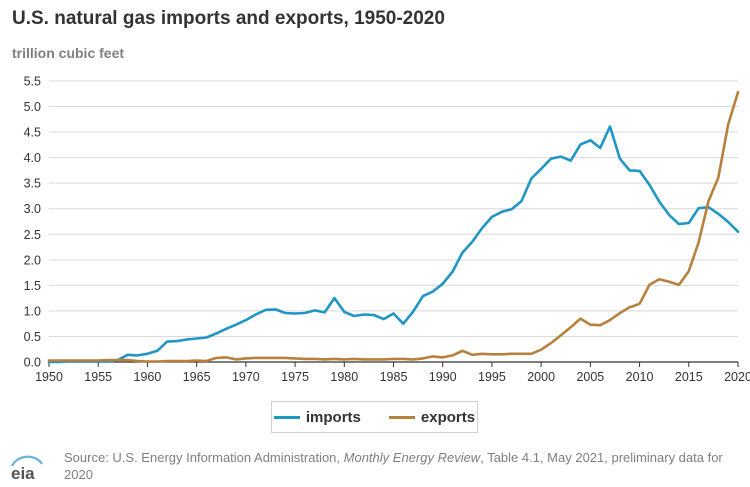 Image resolution: width=750 pixels, height=487 pixels. What do you see at coordinates (401, 417) in the screenshot?
I see `legend-swatch-exports` at bounding box center [401, 417].